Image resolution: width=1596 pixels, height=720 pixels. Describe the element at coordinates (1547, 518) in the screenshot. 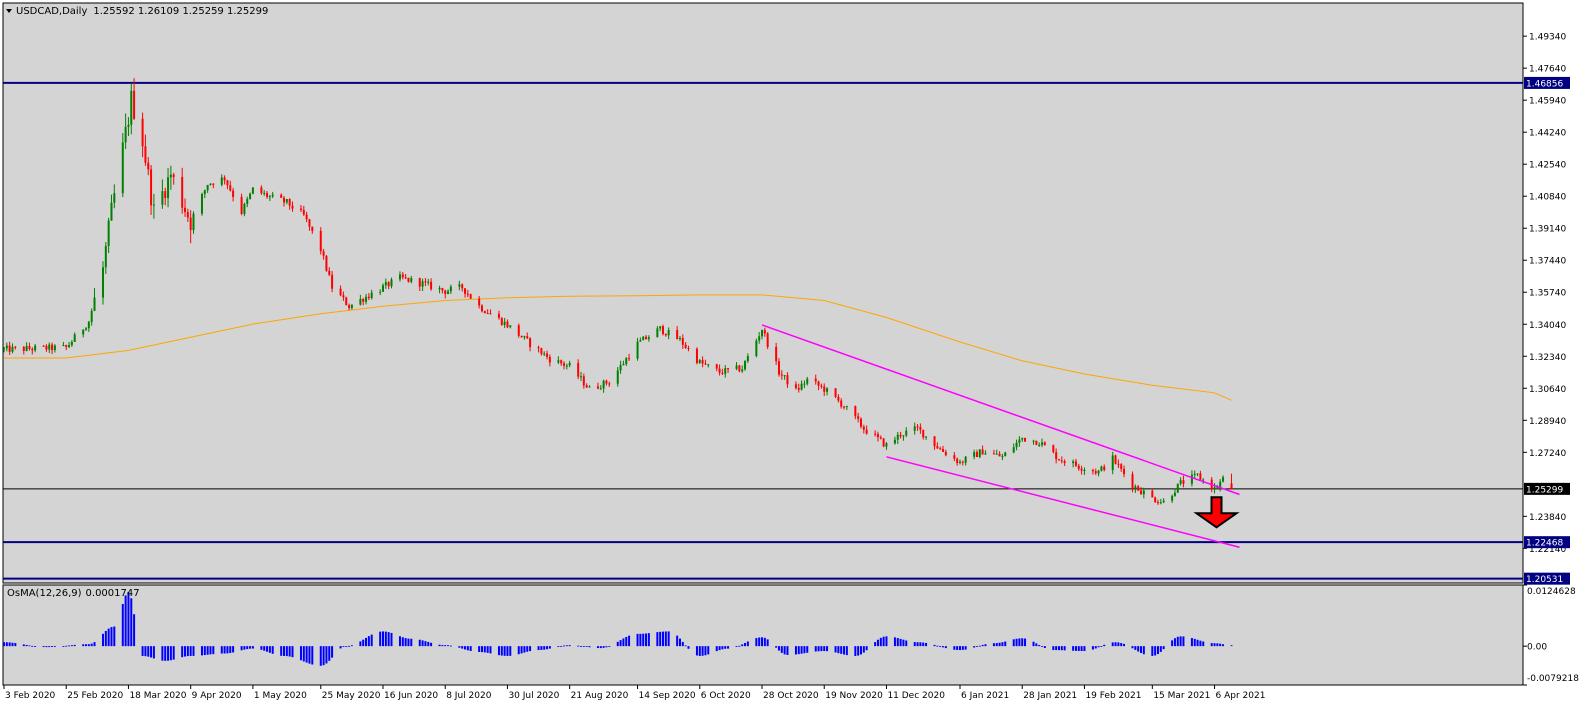

I see `y-tick-label: 1.23840` at that location.